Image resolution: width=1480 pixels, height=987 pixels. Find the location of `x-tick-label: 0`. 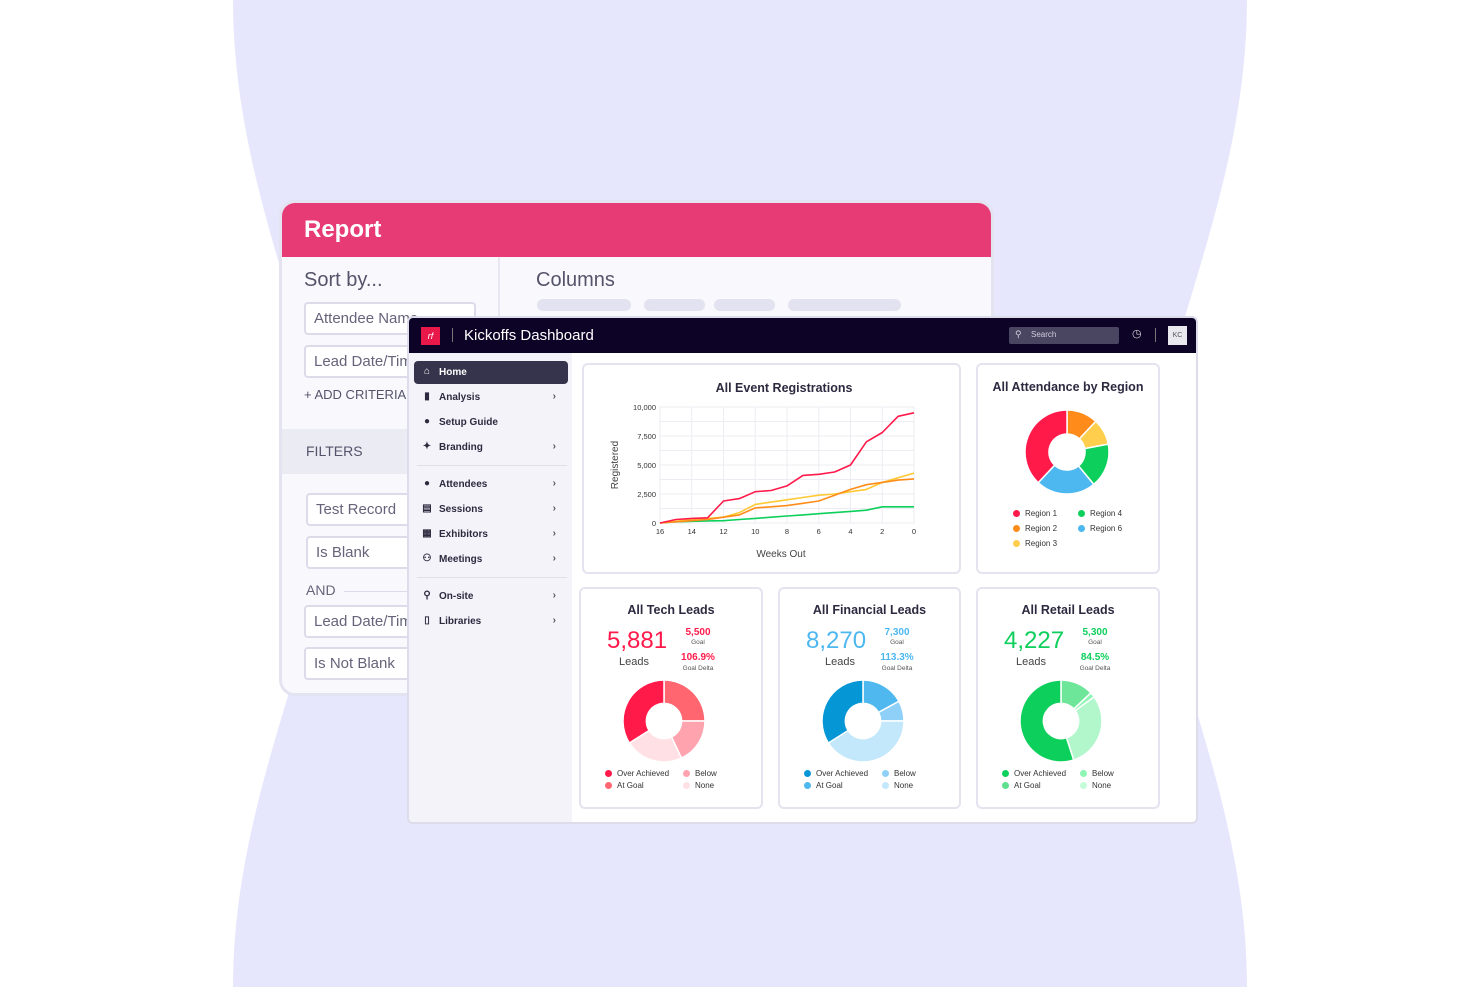

x-tick-label: 0 is located at coordinates (914, 531).